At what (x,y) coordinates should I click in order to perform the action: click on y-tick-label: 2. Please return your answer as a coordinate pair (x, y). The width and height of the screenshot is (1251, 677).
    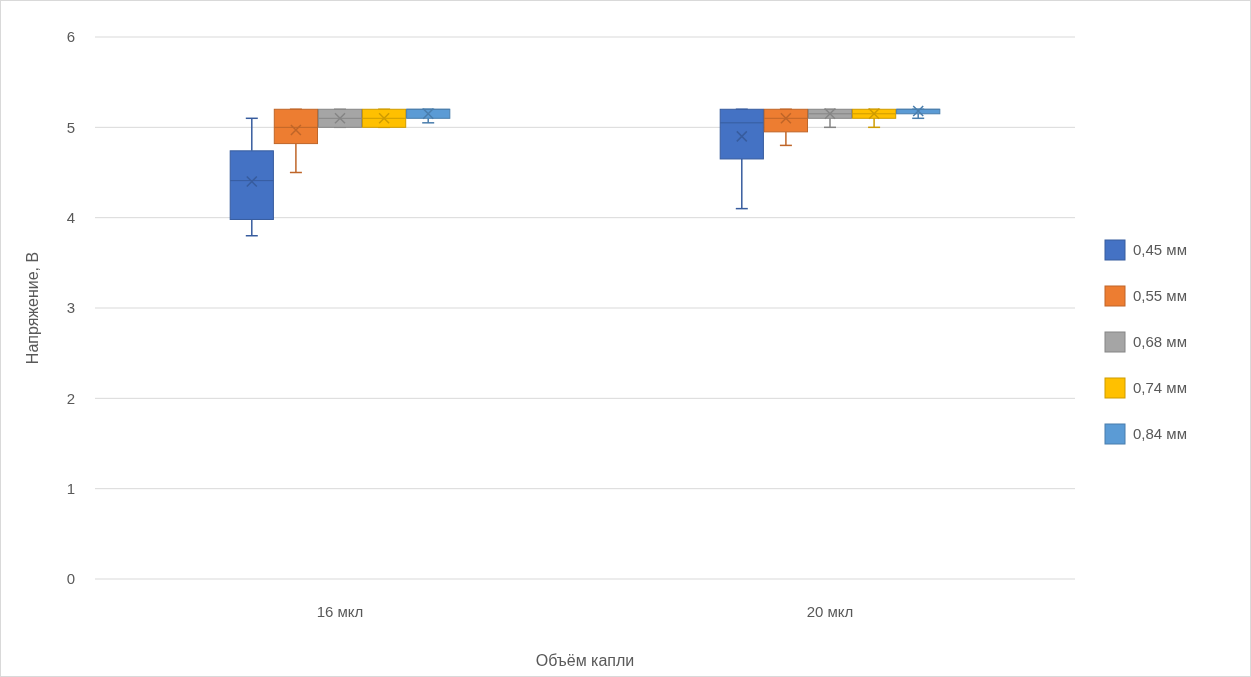
    Looking at the image, I should click on (70, 398).